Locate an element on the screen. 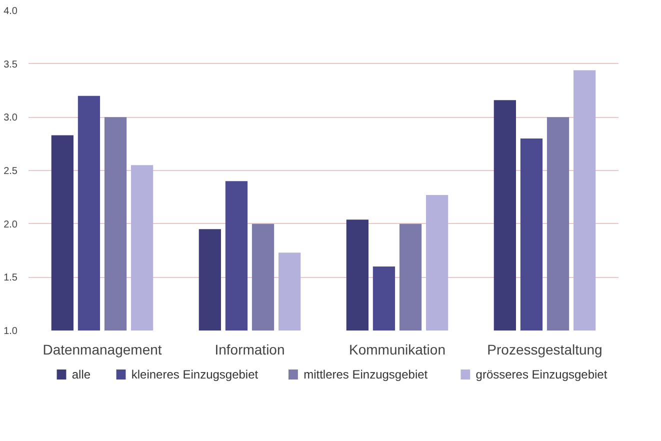 This screenshot has width=661, height=441. y-tick-label: 1.0 is located at coordinates (11, 331).